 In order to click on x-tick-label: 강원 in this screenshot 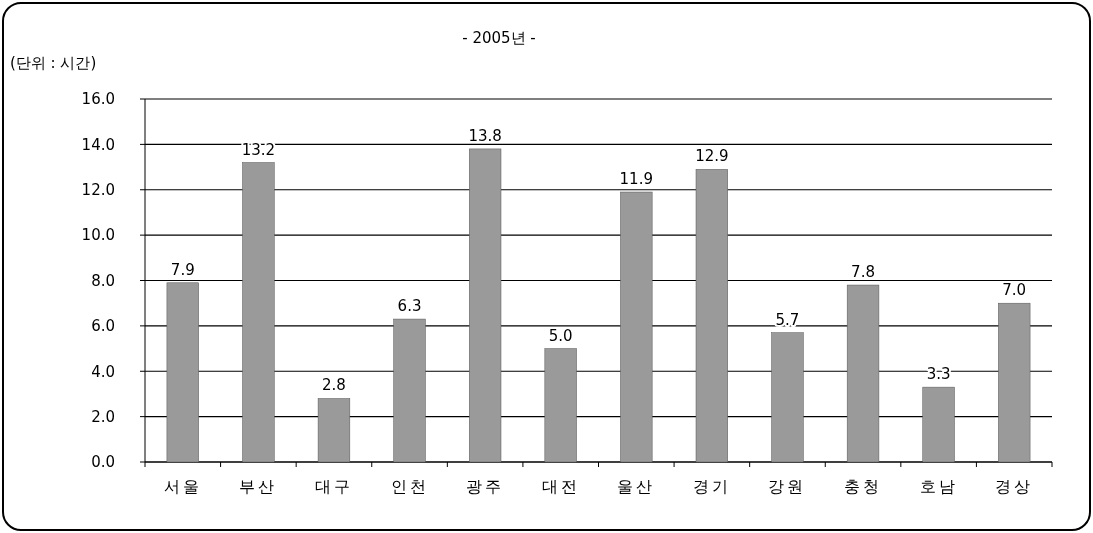, I will do `click(787, 486)`.